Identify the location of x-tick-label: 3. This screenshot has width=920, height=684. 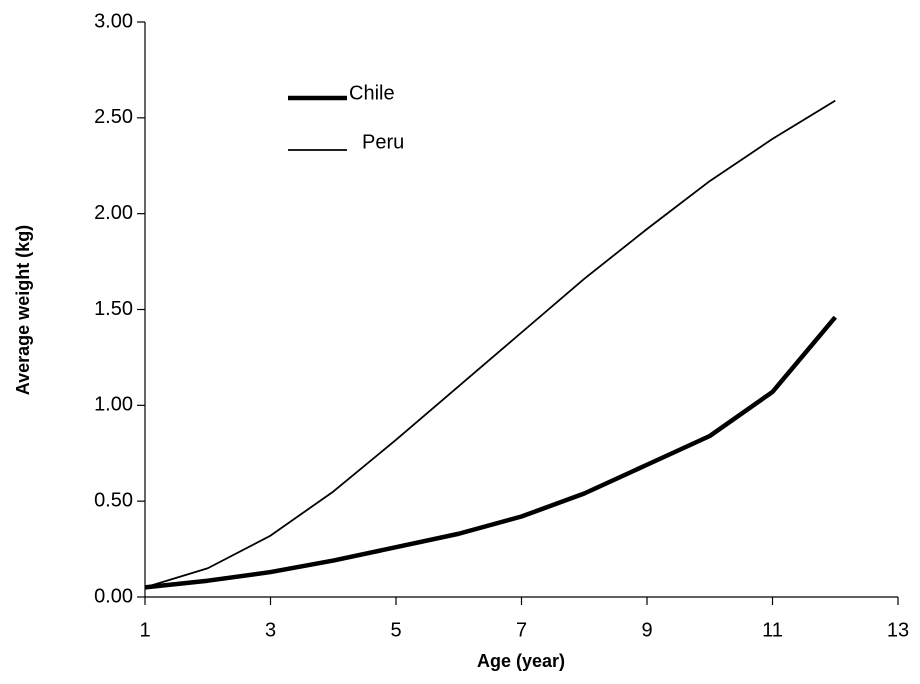
(270, 630).